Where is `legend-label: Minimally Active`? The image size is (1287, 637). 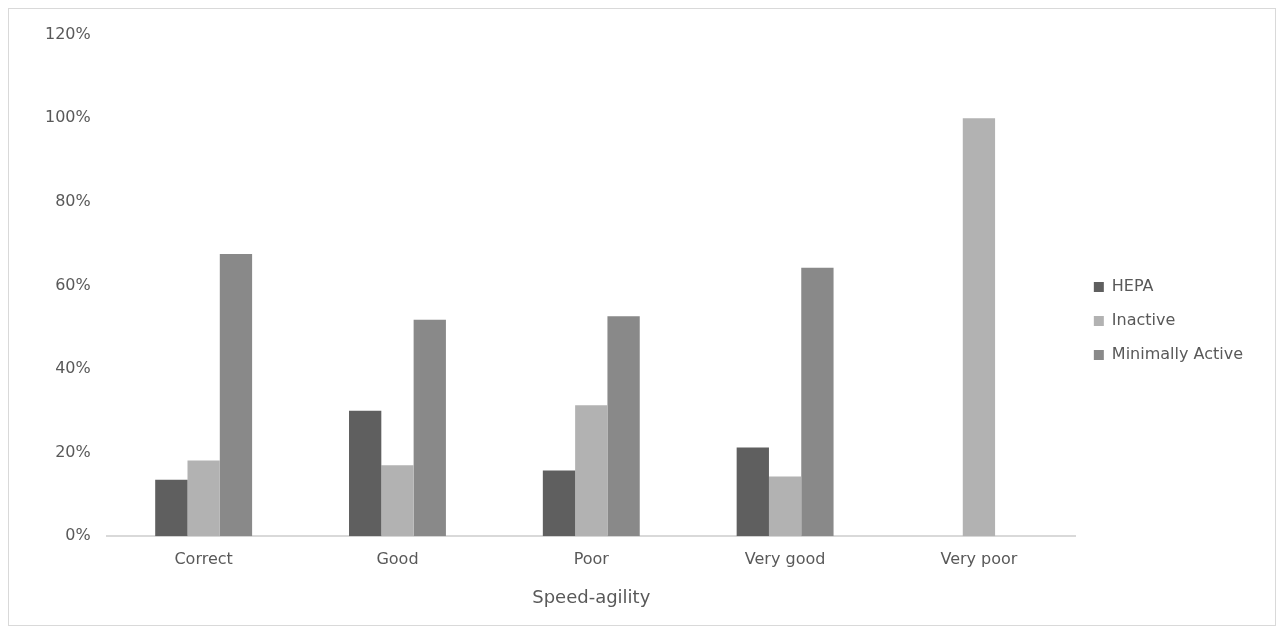
legend-label: Minimally Active is located at coordinates (1177, 354).